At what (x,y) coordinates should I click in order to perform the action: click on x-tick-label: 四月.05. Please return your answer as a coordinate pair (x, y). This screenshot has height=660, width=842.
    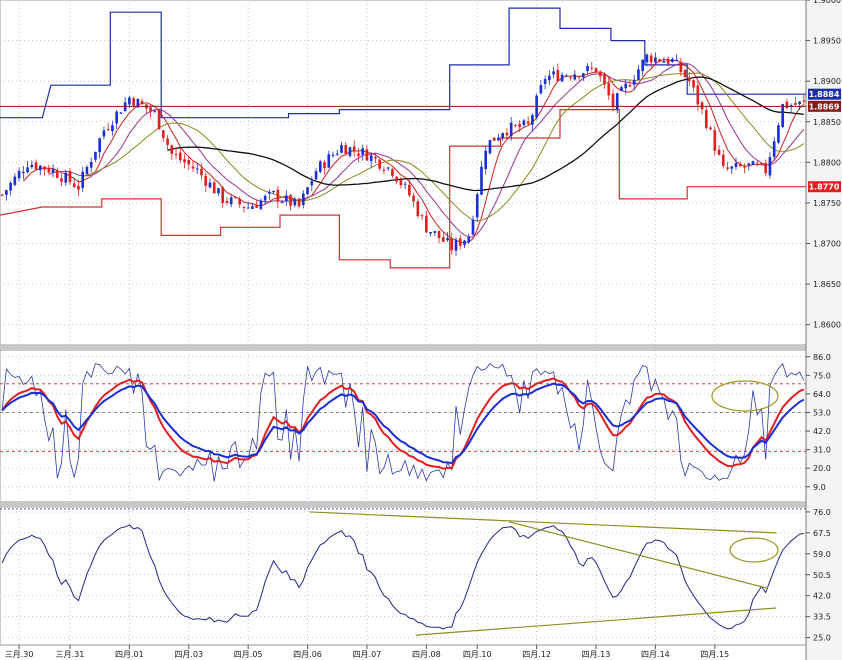
    Looking at the image, I should click on (248, 654).